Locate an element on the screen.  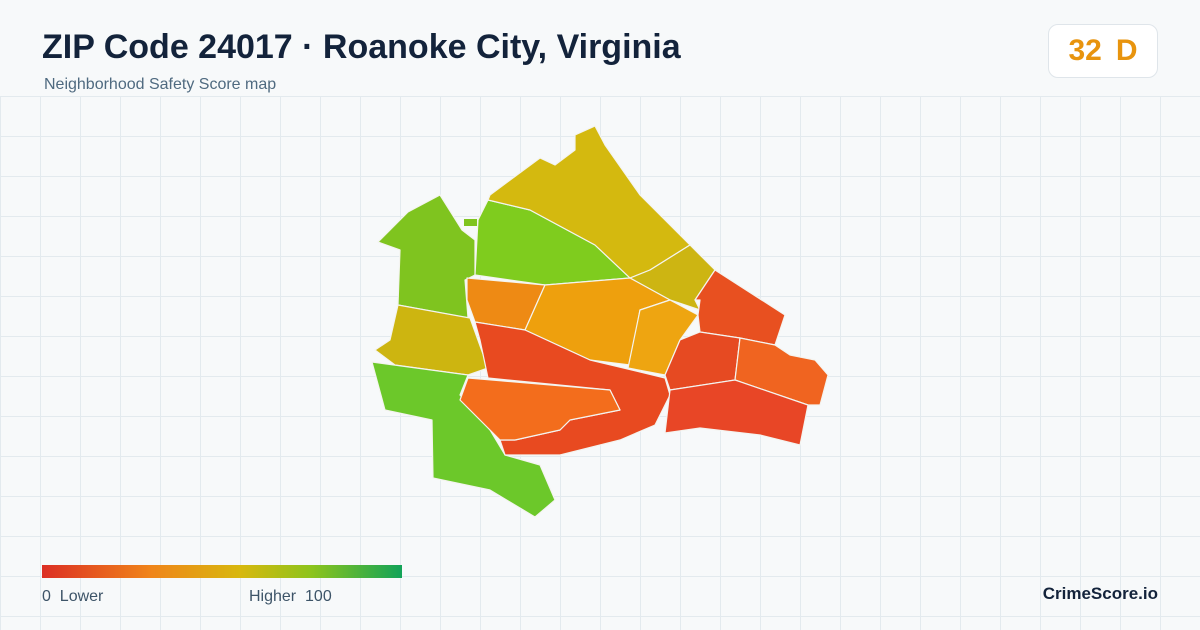
score-badge: 32 D is located at coordinates (1103, 51).